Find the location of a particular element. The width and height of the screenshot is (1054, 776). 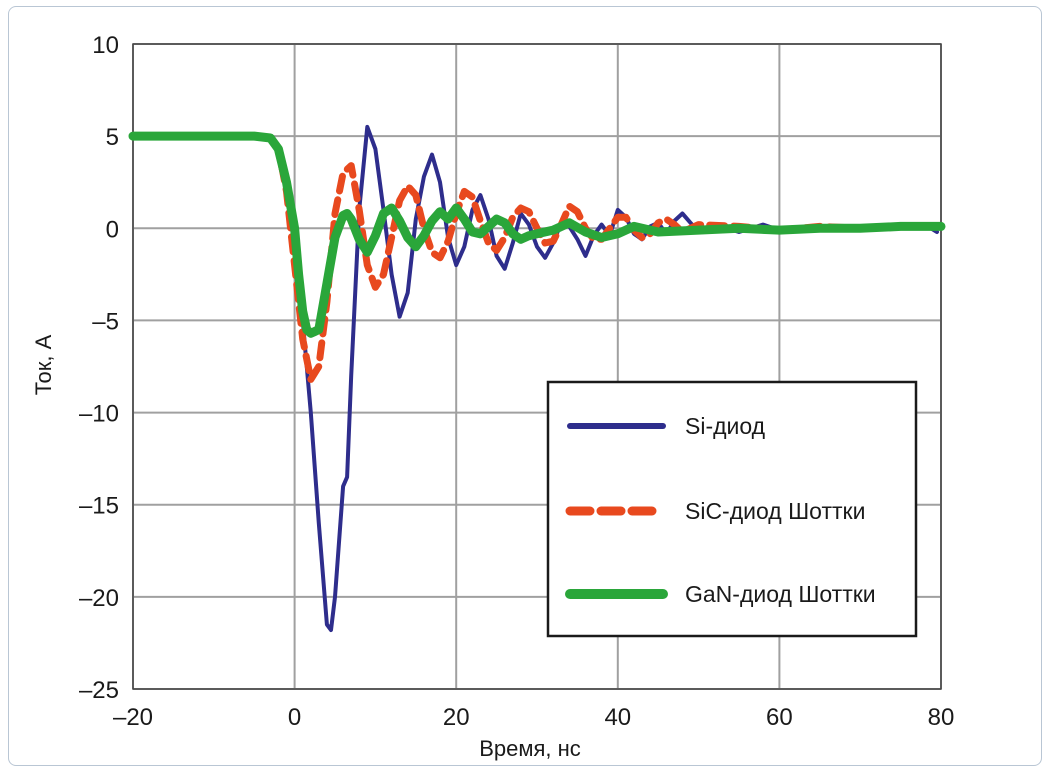

y-axis-label: Ток, А is located at coordinates (43, 364).